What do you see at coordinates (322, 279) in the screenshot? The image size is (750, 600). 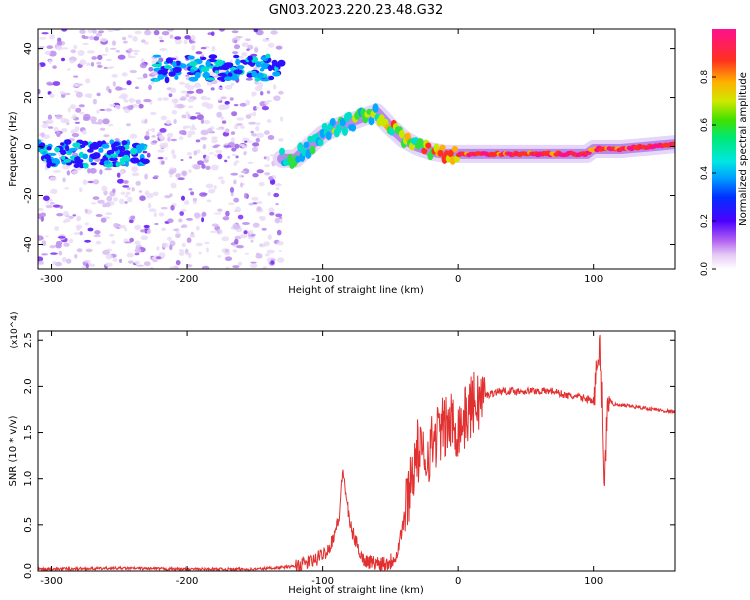 I see `spectrogram-xtick-label: -100` at bounding box center [322, 279].